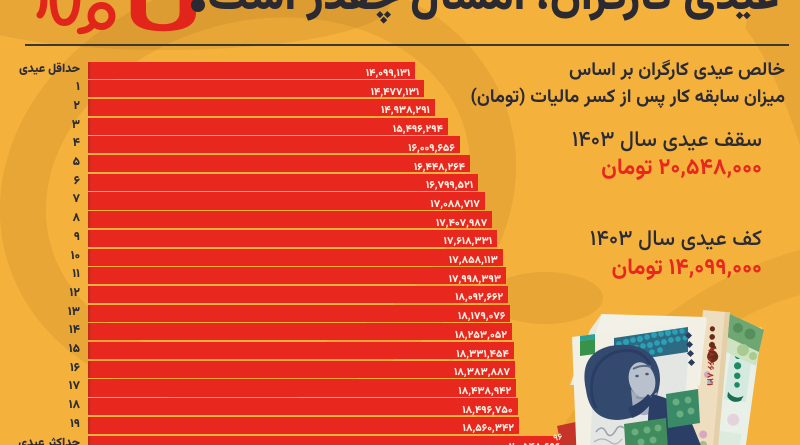  What do you see at coordinates (558, 437) in the screenshot?
I see `svg-text: ۹۶` at bounding box center [558, 437].